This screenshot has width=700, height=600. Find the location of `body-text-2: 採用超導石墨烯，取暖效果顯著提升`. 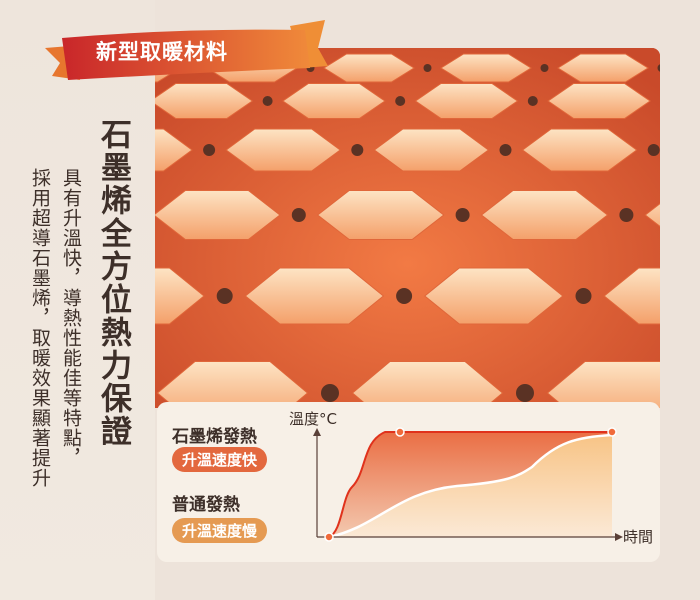

body-text-2: 採用超導石墨烯，取暖效果顯著提升 is located at coordinates (40, 328).